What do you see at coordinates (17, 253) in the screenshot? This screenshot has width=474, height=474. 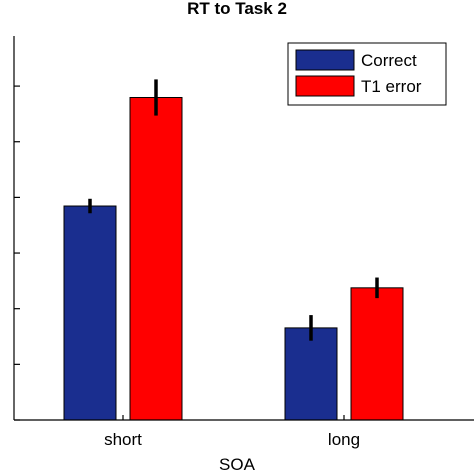 I see `y-axis-ticks` at bounding box center [17, 253].